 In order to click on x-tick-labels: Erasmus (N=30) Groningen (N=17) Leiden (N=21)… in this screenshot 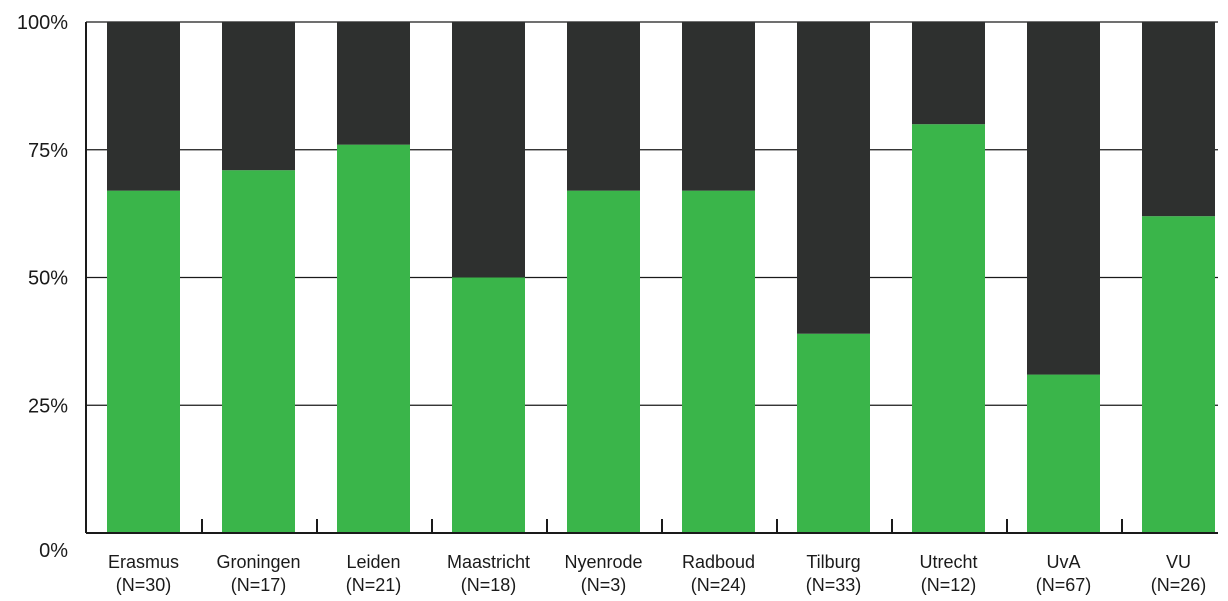, I will do `click(657, 573)`.